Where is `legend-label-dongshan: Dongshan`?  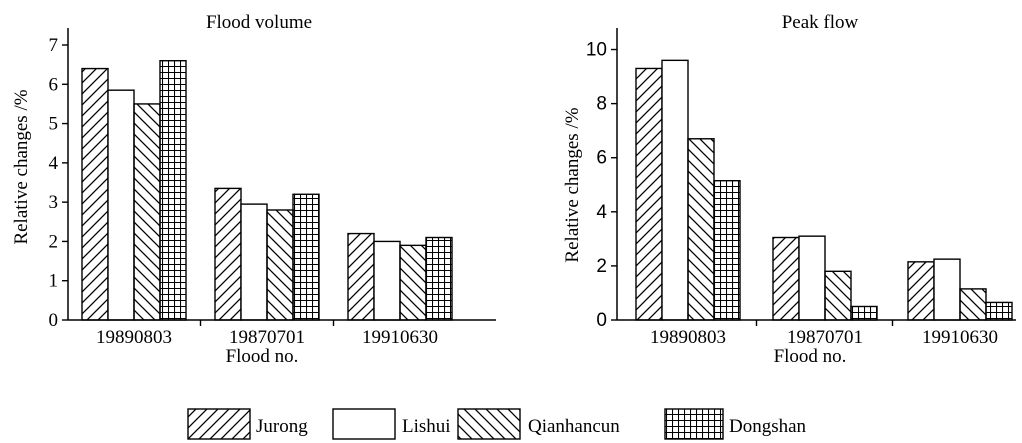
legend-label-dongshan: Dongshan is located at coordinates (768, 426).